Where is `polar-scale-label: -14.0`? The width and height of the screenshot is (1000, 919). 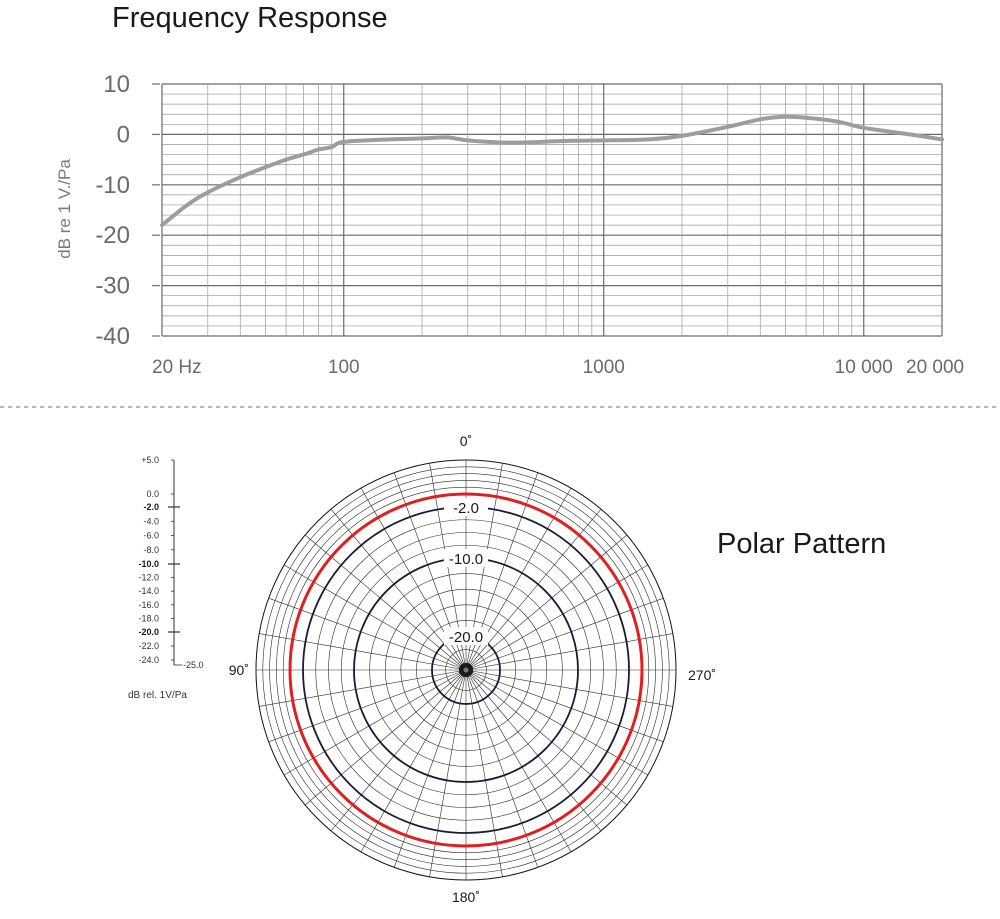
polar-scale-label: -14.0 is located at coordinates (148, 591).